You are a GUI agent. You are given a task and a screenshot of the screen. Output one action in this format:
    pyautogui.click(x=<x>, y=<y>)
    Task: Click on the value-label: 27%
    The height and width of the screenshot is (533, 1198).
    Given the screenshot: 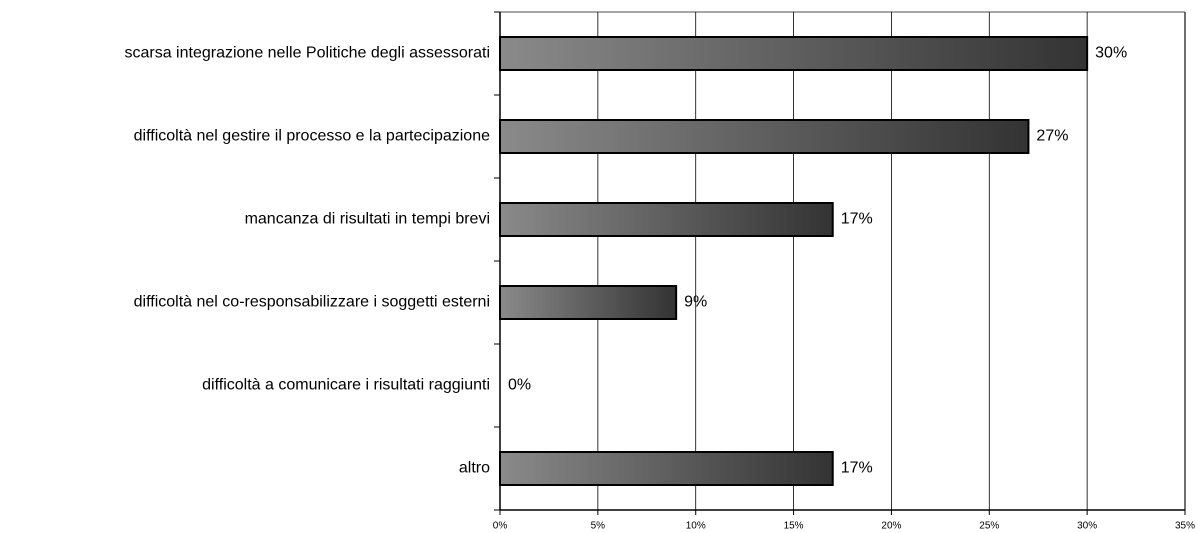 What is the action you would take?
    pyautogui.click(x=1052, y=136)
    